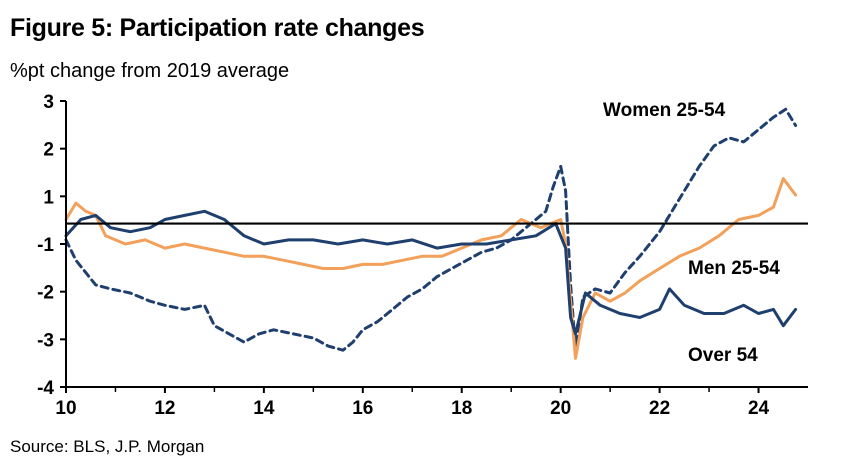 The width and height of the screenshot is (852, 470). Describe the element at coordinates (48, 102) in the screenshot. I see `y-tick-label: 3` at that location.